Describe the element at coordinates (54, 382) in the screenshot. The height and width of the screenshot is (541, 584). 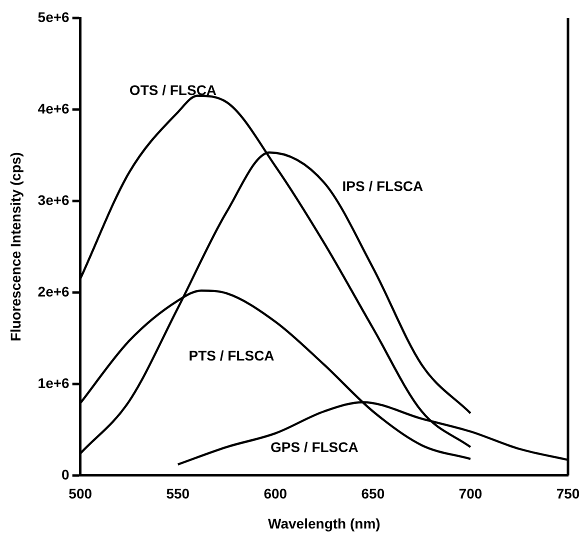
I see `y-tick-label: 1e+6` at that location.